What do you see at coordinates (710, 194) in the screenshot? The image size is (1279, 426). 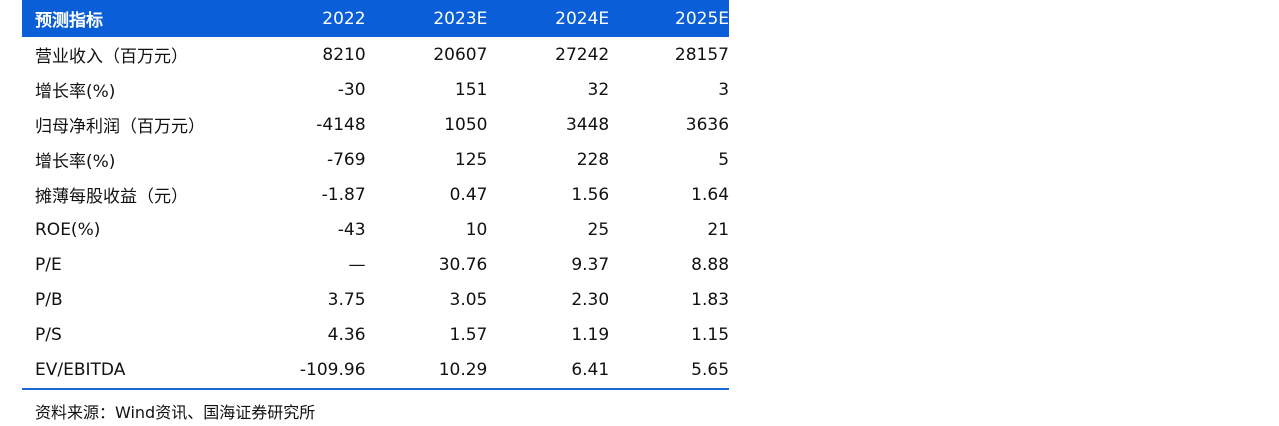 I see `cell-value: 1.64` at bounding box center [710, 194].